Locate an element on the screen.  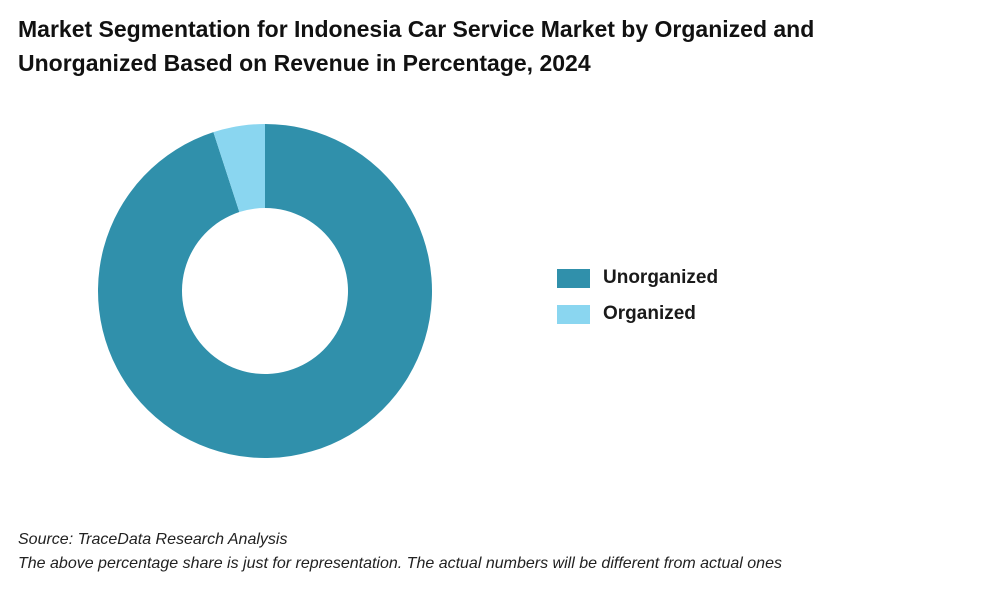
legend-swatch-organized is located at coordinates (573, 314).